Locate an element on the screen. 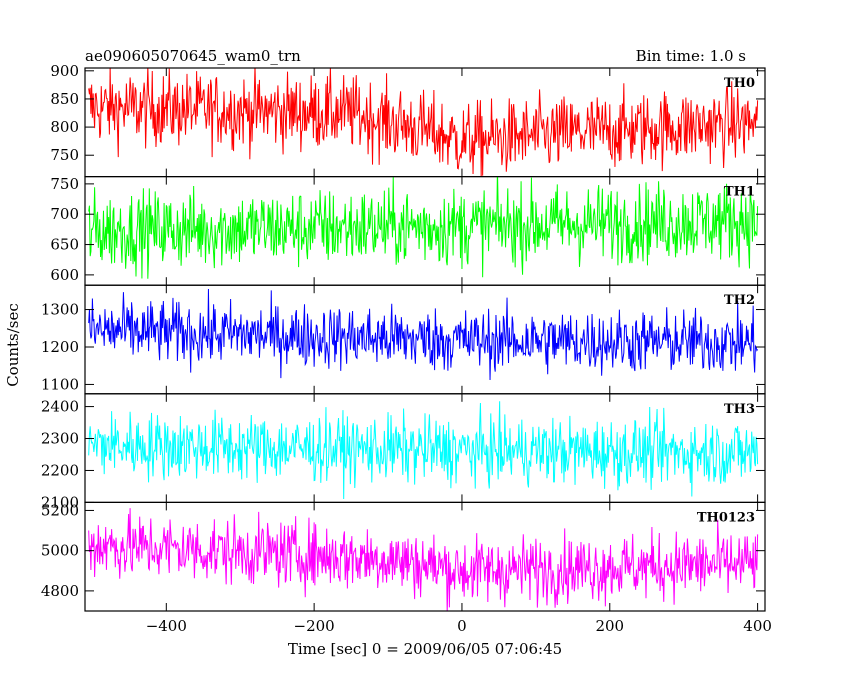 Image resolution: width=850 pixels, height=680 pixels. series-th1 is located at coordinates (423, 227).